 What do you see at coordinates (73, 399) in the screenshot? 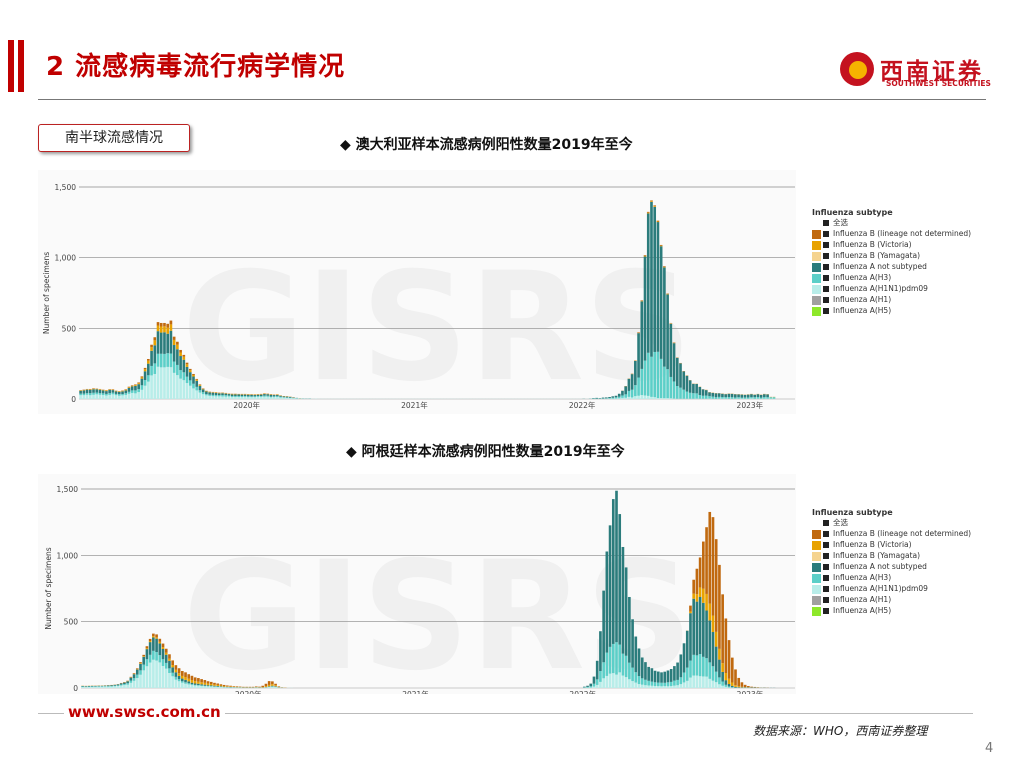
I see `y-tick-label: 0` at bounding box center [73, 399].